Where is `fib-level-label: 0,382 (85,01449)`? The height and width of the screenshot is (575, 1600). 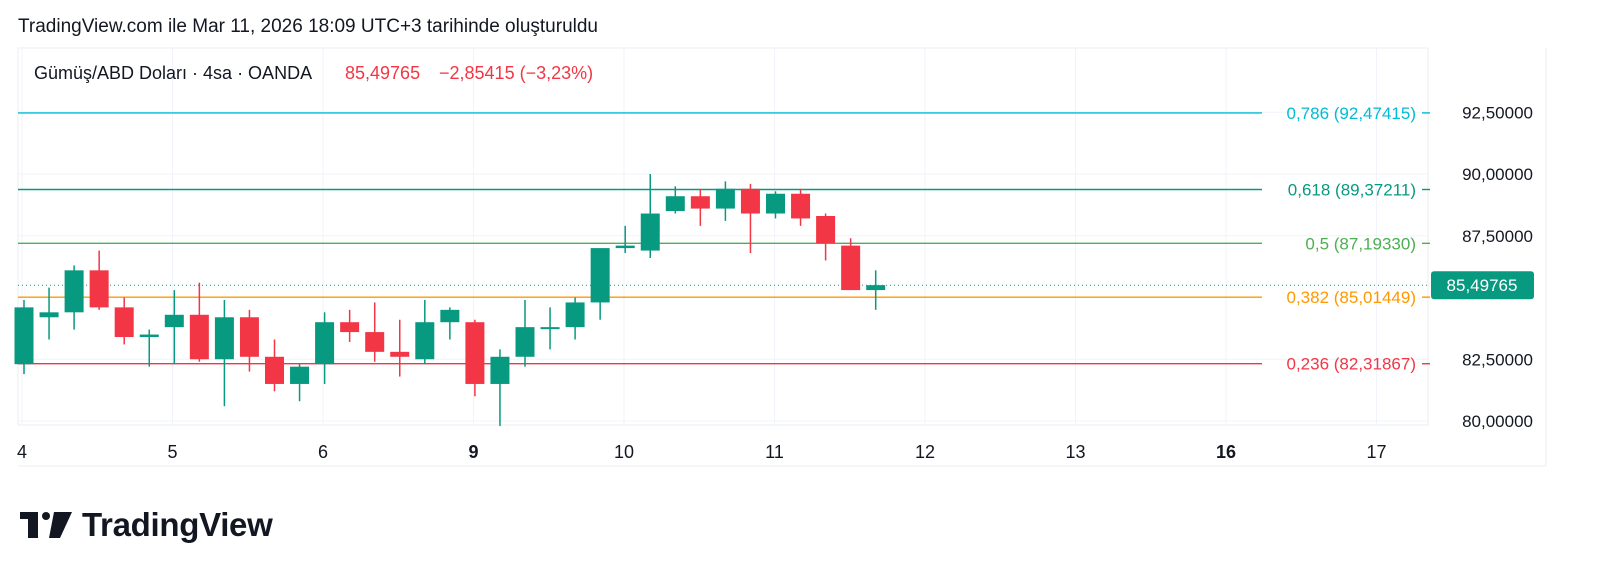 fib-level-label: 0,382 (85,01449) is located at coordinates (1352, 297).